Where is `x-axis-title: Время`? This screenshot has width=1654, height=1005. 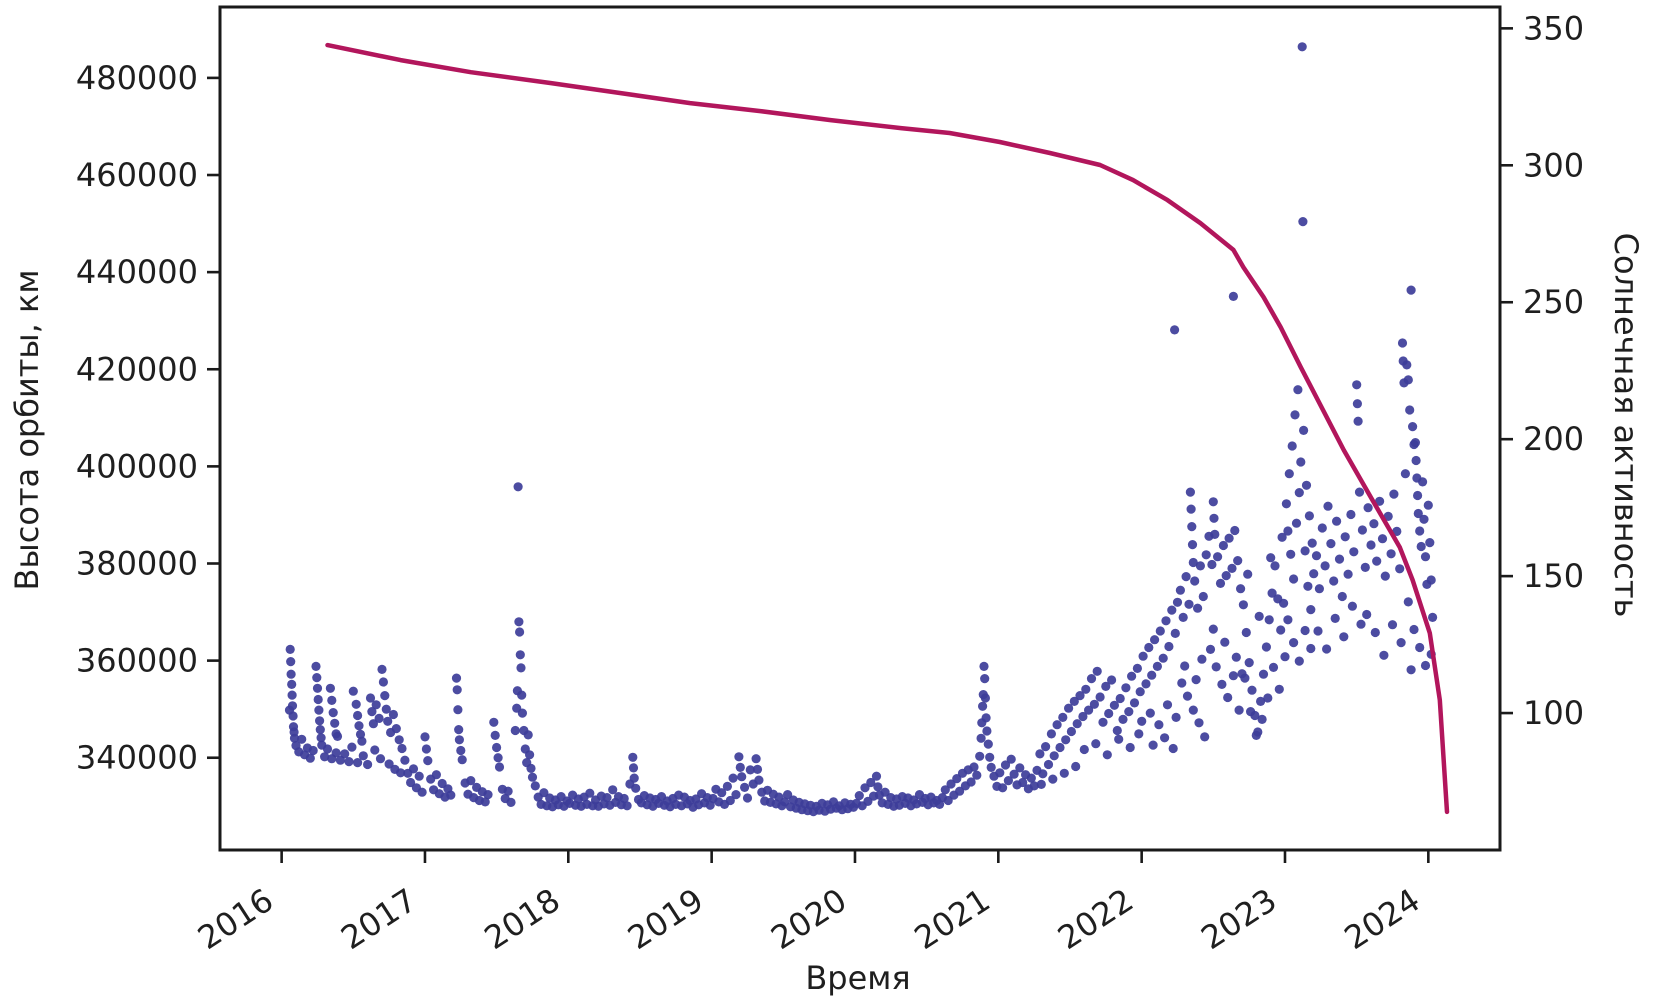 x-axis-title: Время is located at coordinates (858, 978).